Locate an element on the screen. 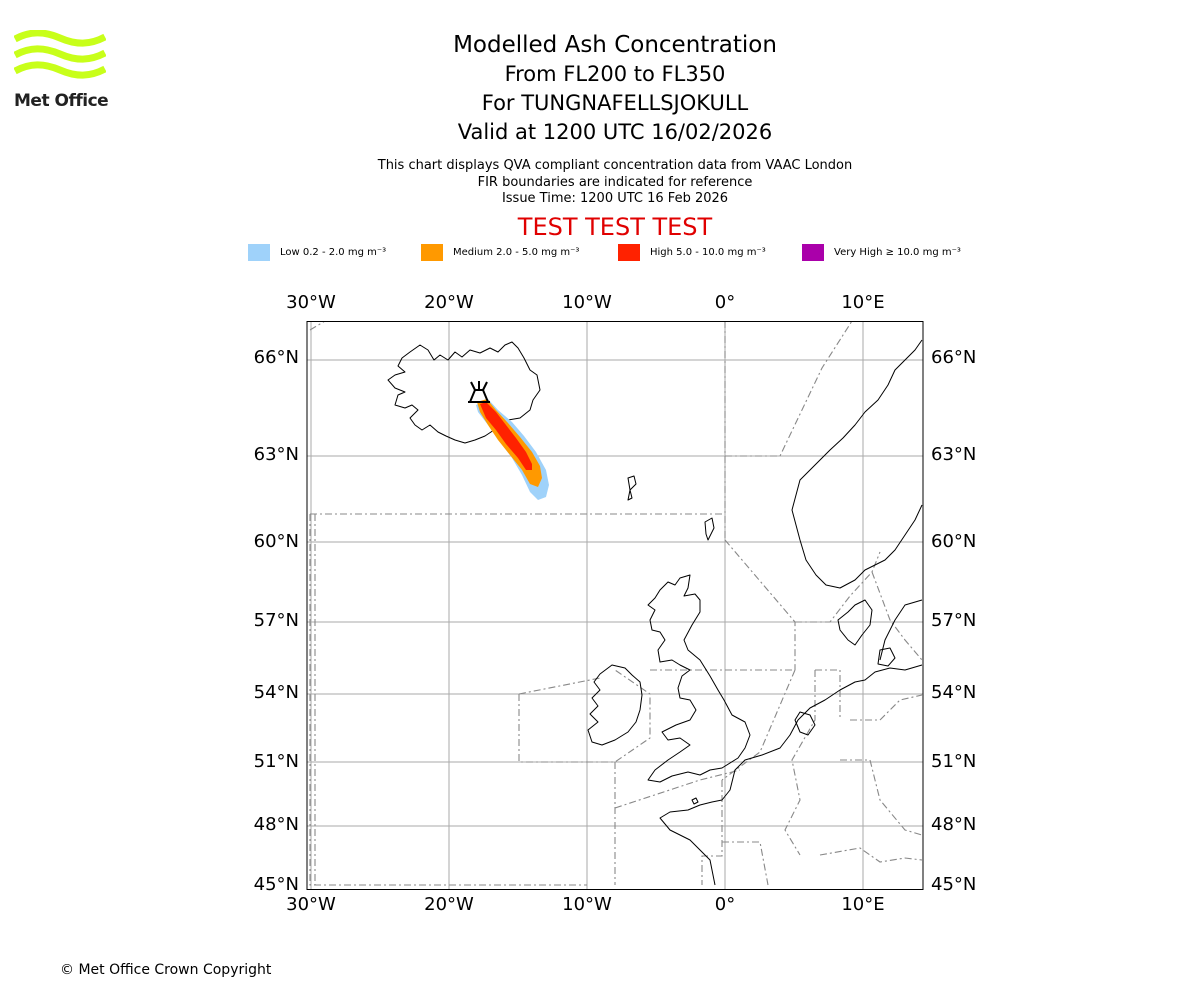  lat-tick-left: 57°N is located at coordinates (276, 620).